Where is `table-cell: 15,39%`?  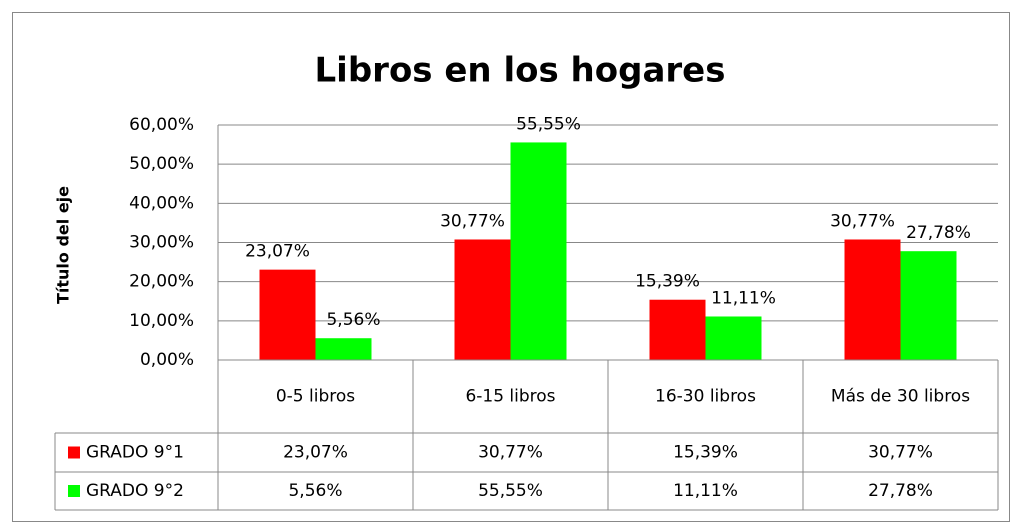 table-cell: 15,39% is located at coordinates (705, 453).